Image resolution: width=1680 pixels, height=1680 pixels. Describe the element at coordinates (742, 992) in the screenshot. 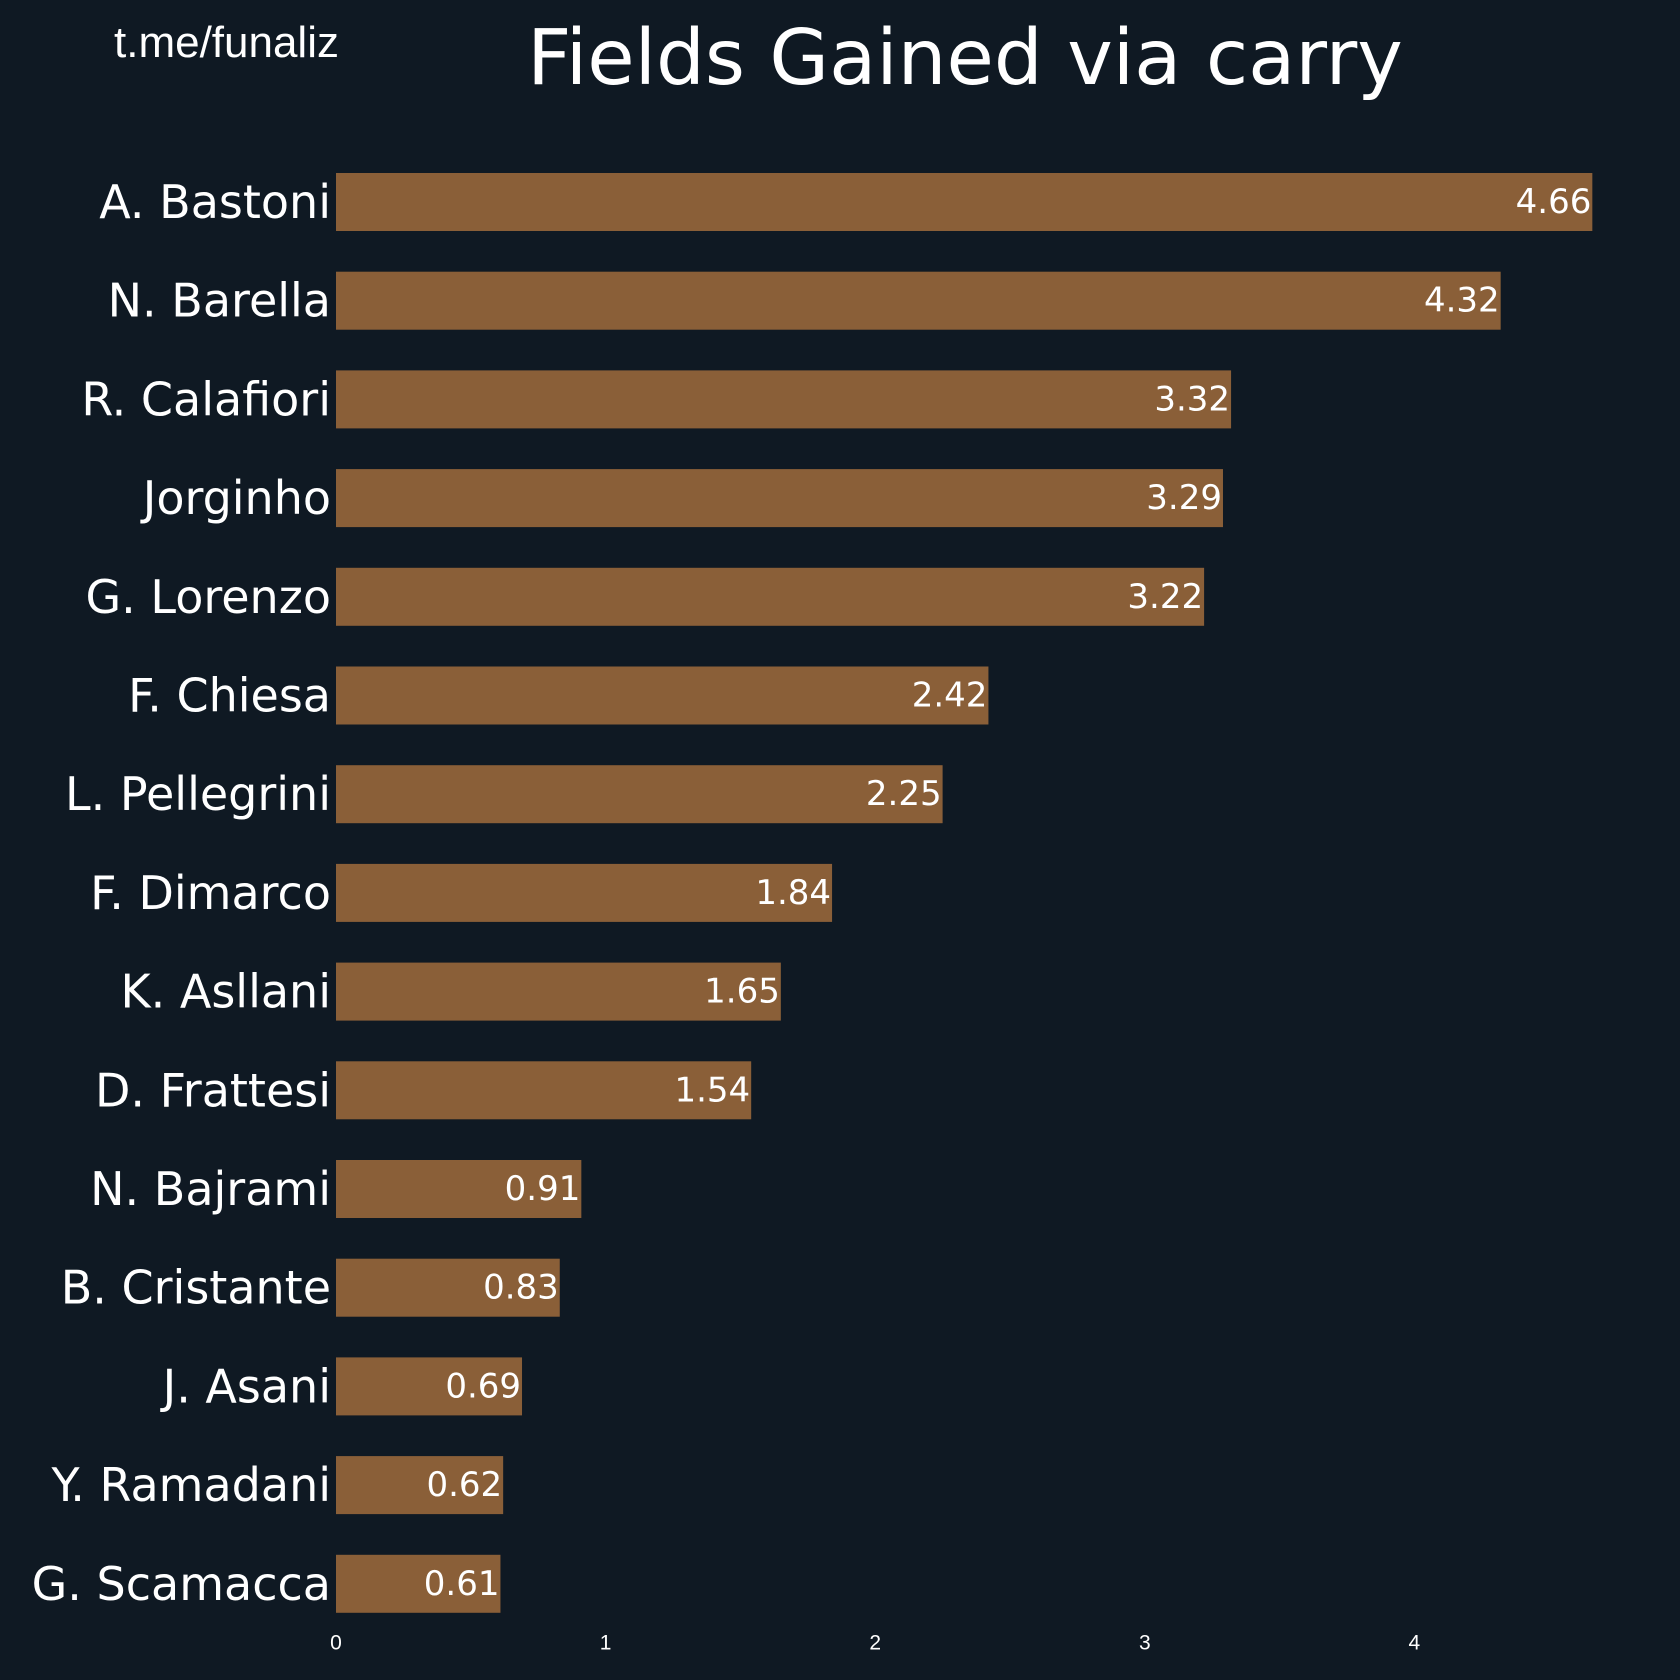

I see `value-label: 1.65` at that location.